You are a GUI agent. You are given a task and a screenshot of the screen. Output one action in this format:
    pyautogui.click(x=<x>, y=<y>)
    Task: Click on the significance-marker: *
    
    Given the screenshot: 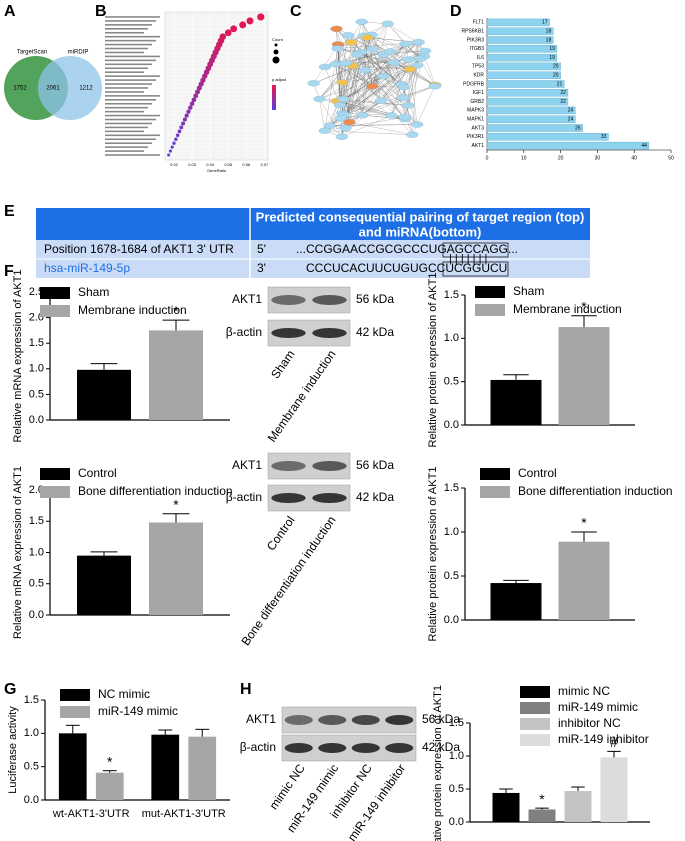 What is the action you would take?
    pyautogui.click(x=176, y=311)
    